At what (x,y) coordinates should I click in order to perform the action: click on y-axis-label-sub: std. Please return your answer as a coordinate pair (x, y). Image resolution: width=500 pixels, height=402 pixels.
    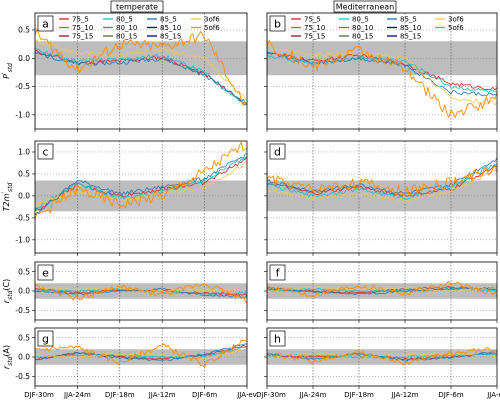
    Looking at the image, I should click on (10, 186).